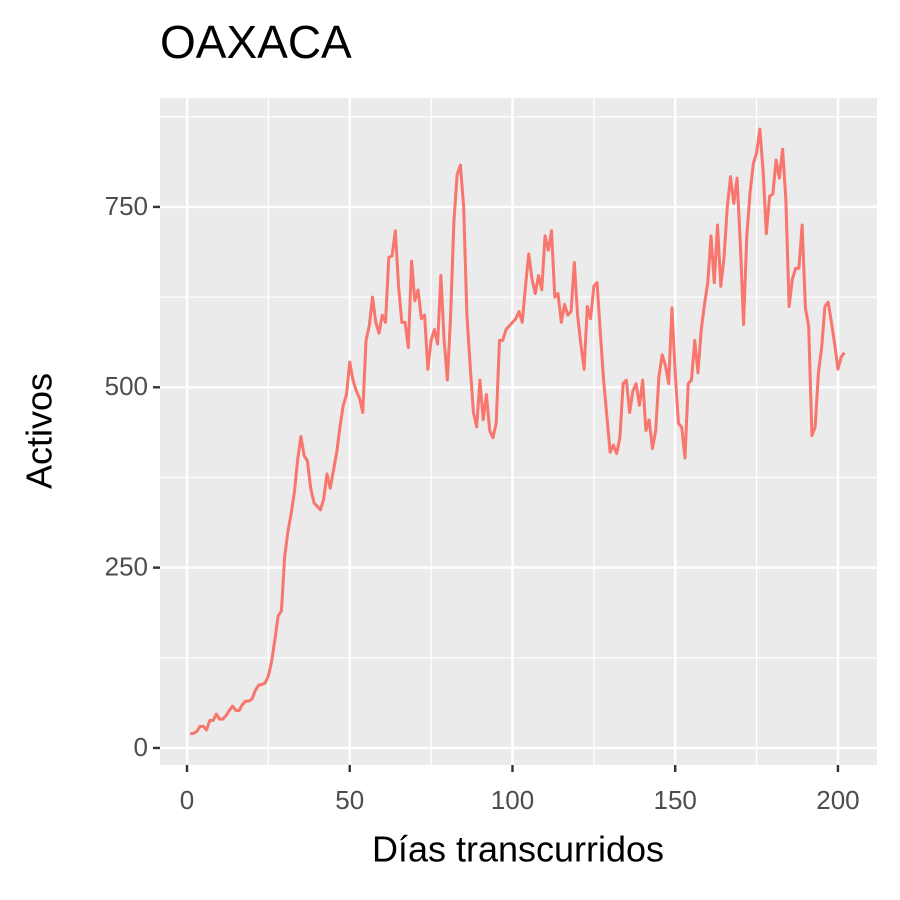  I want to click on x-tick-label: 50, so click(349, 800).